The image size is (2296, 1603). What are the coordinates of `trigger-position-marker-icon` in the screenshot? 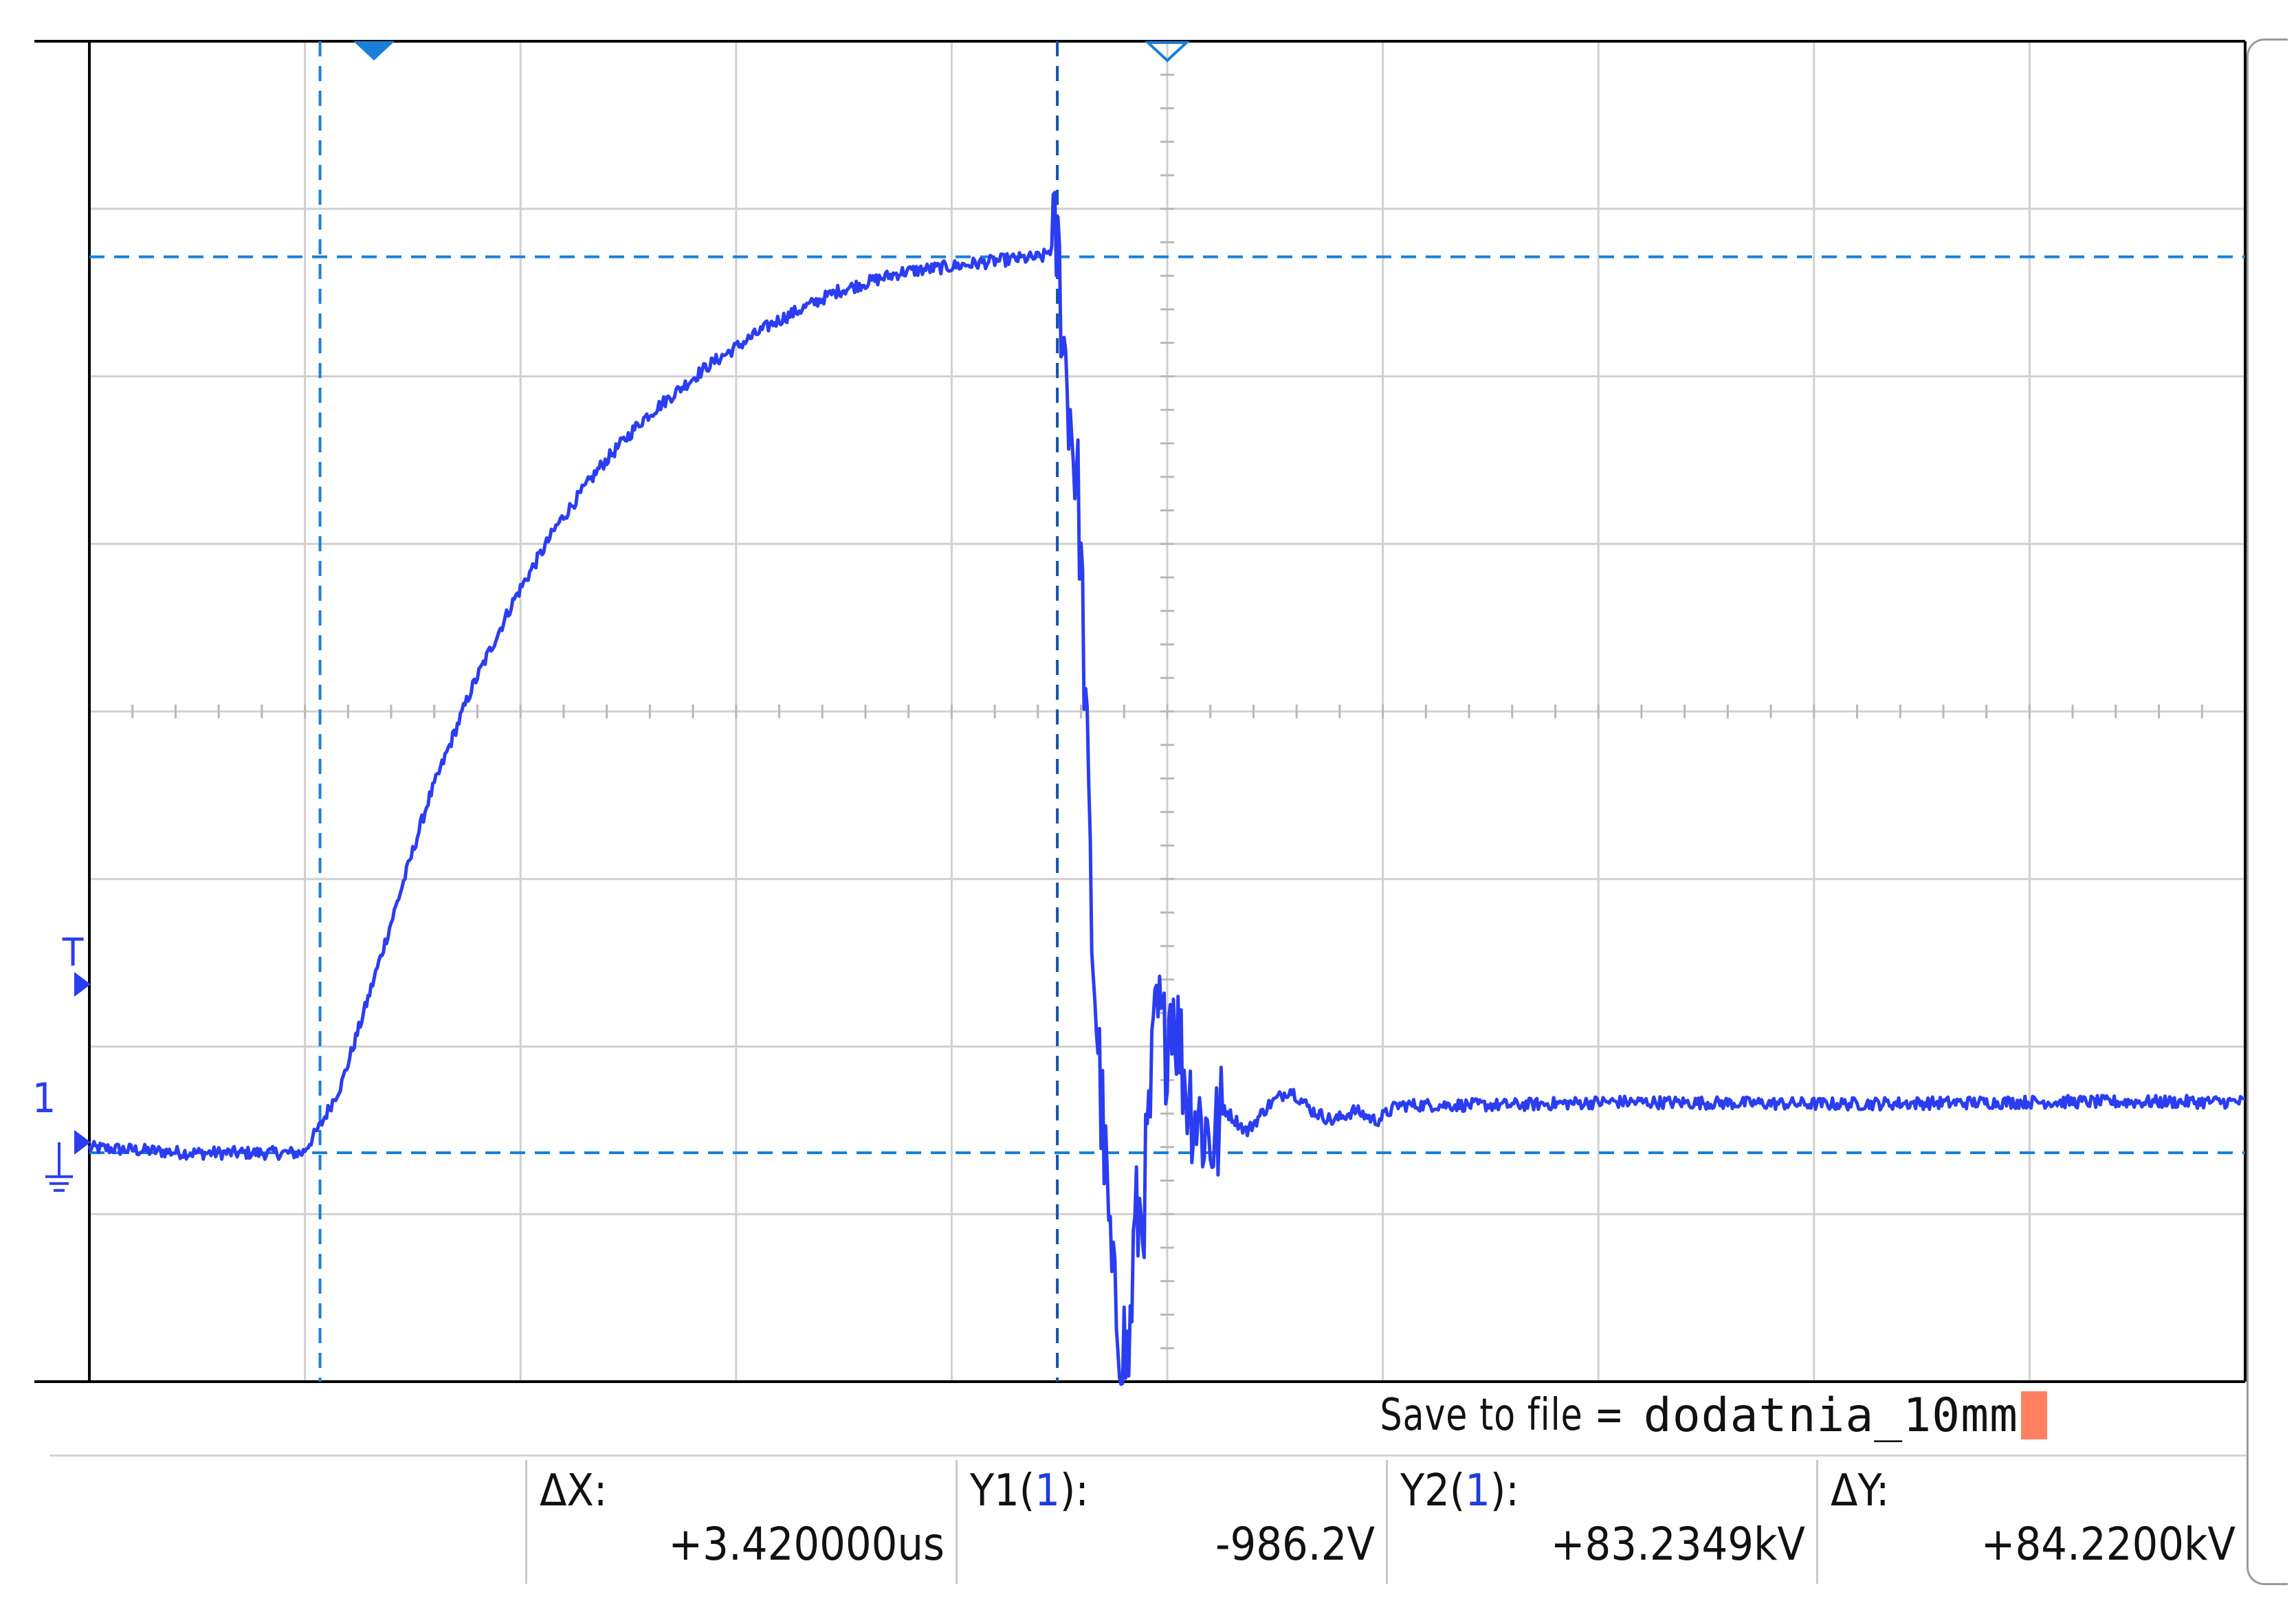 It's located at (374, 50).